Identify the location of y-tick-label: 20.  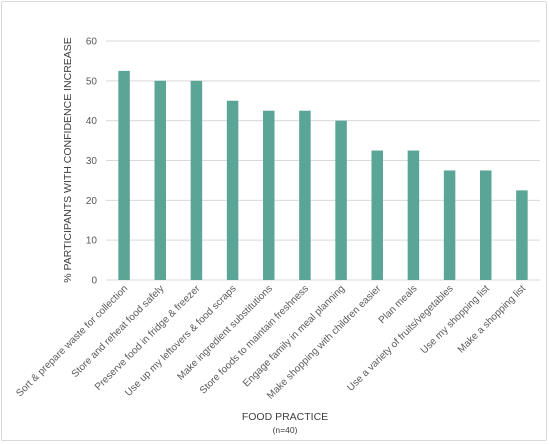
(92, 201).